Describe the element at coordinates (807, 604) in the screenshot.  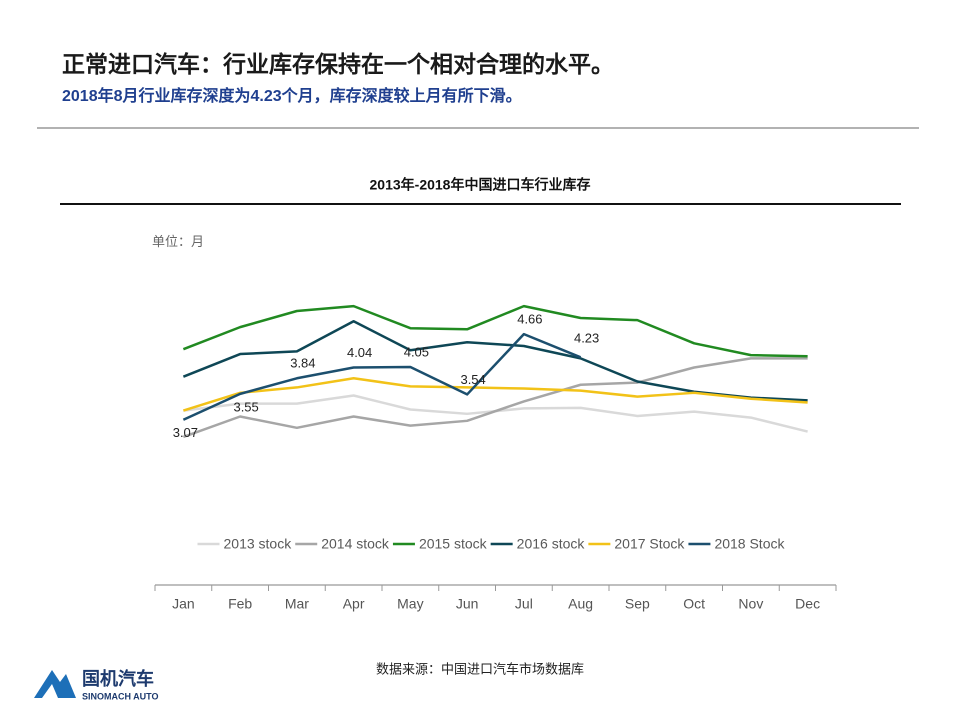
I see `x-tick-label: Dec` at that location.